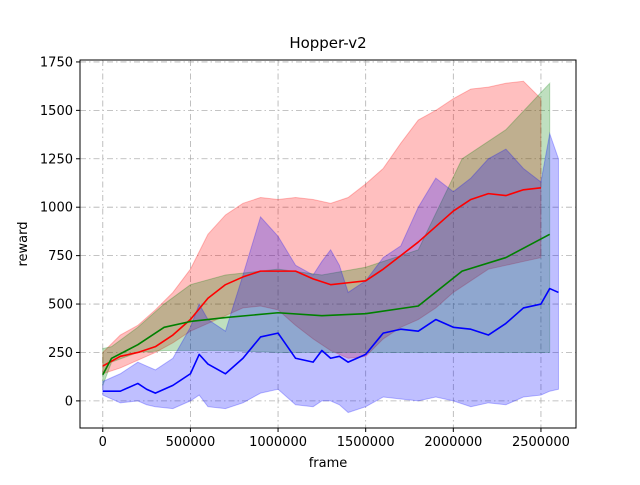 Image resolution: width=640 pixels, height=485 pixels. I want to click on y-tick-label: 1500, so click(56, 111).